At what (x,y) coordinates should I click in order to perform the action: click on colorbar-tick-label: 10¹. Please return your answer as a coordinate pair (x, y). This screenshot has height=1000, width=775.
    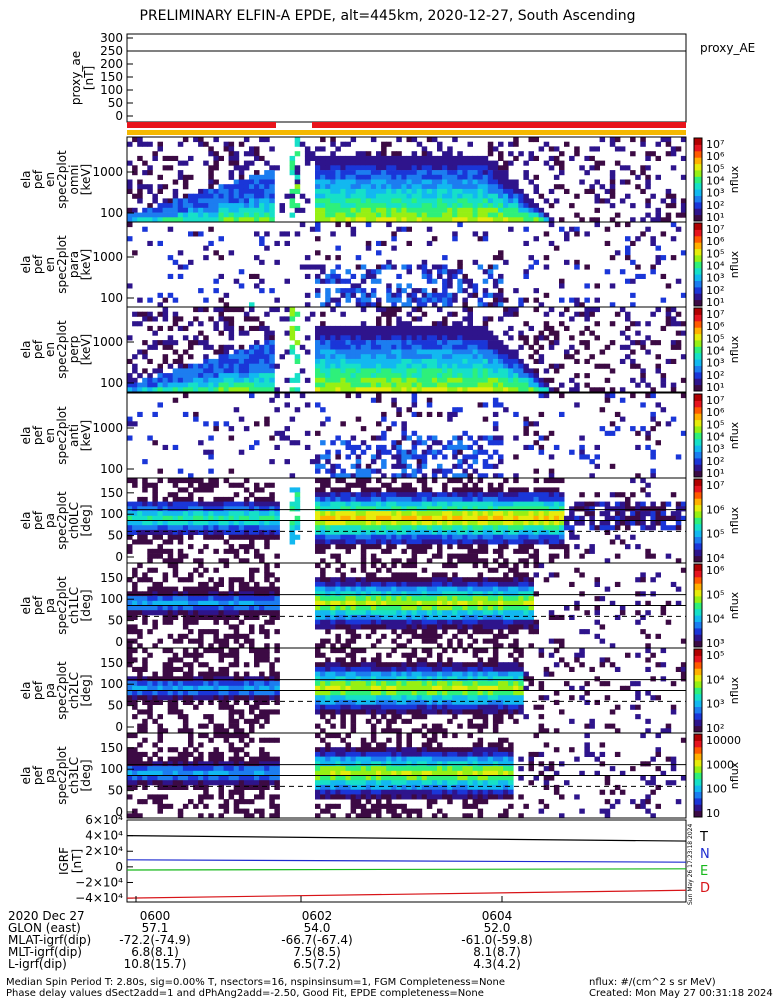
    Looking at the image, I should click on (715, 302).